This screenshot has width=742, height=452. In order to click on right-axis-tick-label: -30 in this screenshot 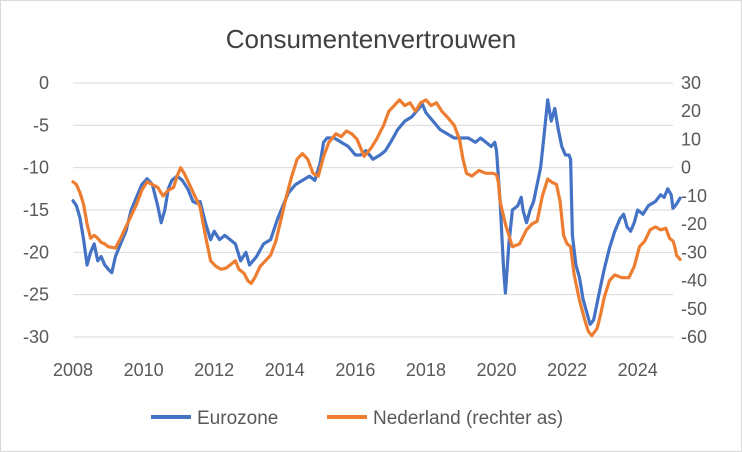, I will do `click(694, 252)`.